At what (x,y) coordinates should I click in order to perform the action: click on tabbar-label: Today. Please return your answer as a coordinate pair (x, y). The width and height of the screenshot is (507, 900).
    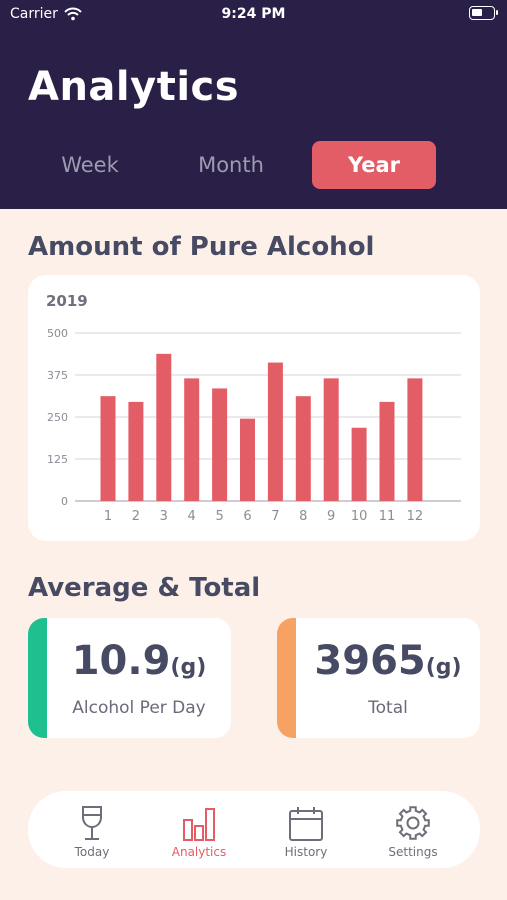
    Looking at the image, I should click on (92, 852).